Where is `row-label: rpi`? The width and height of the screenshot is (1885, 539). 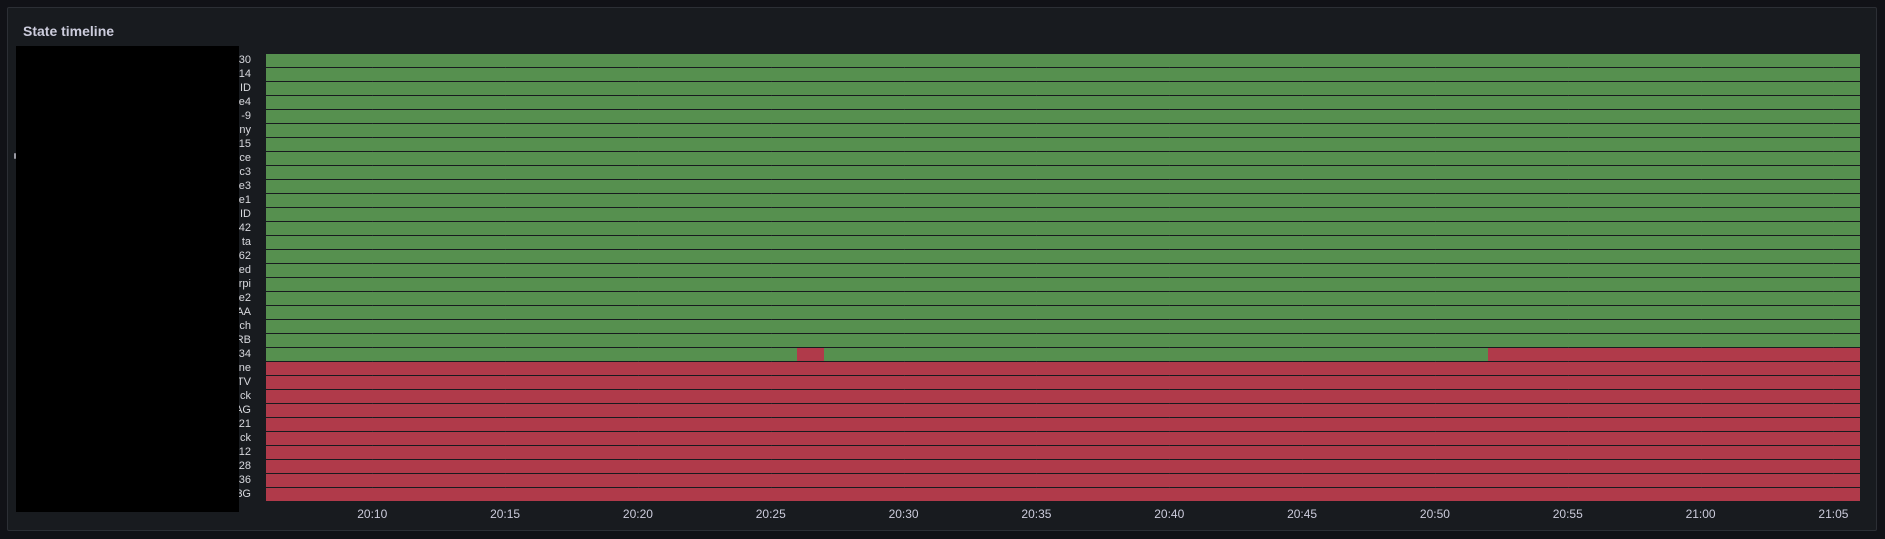 row-label: rpi is located at coordinates (244, 284).